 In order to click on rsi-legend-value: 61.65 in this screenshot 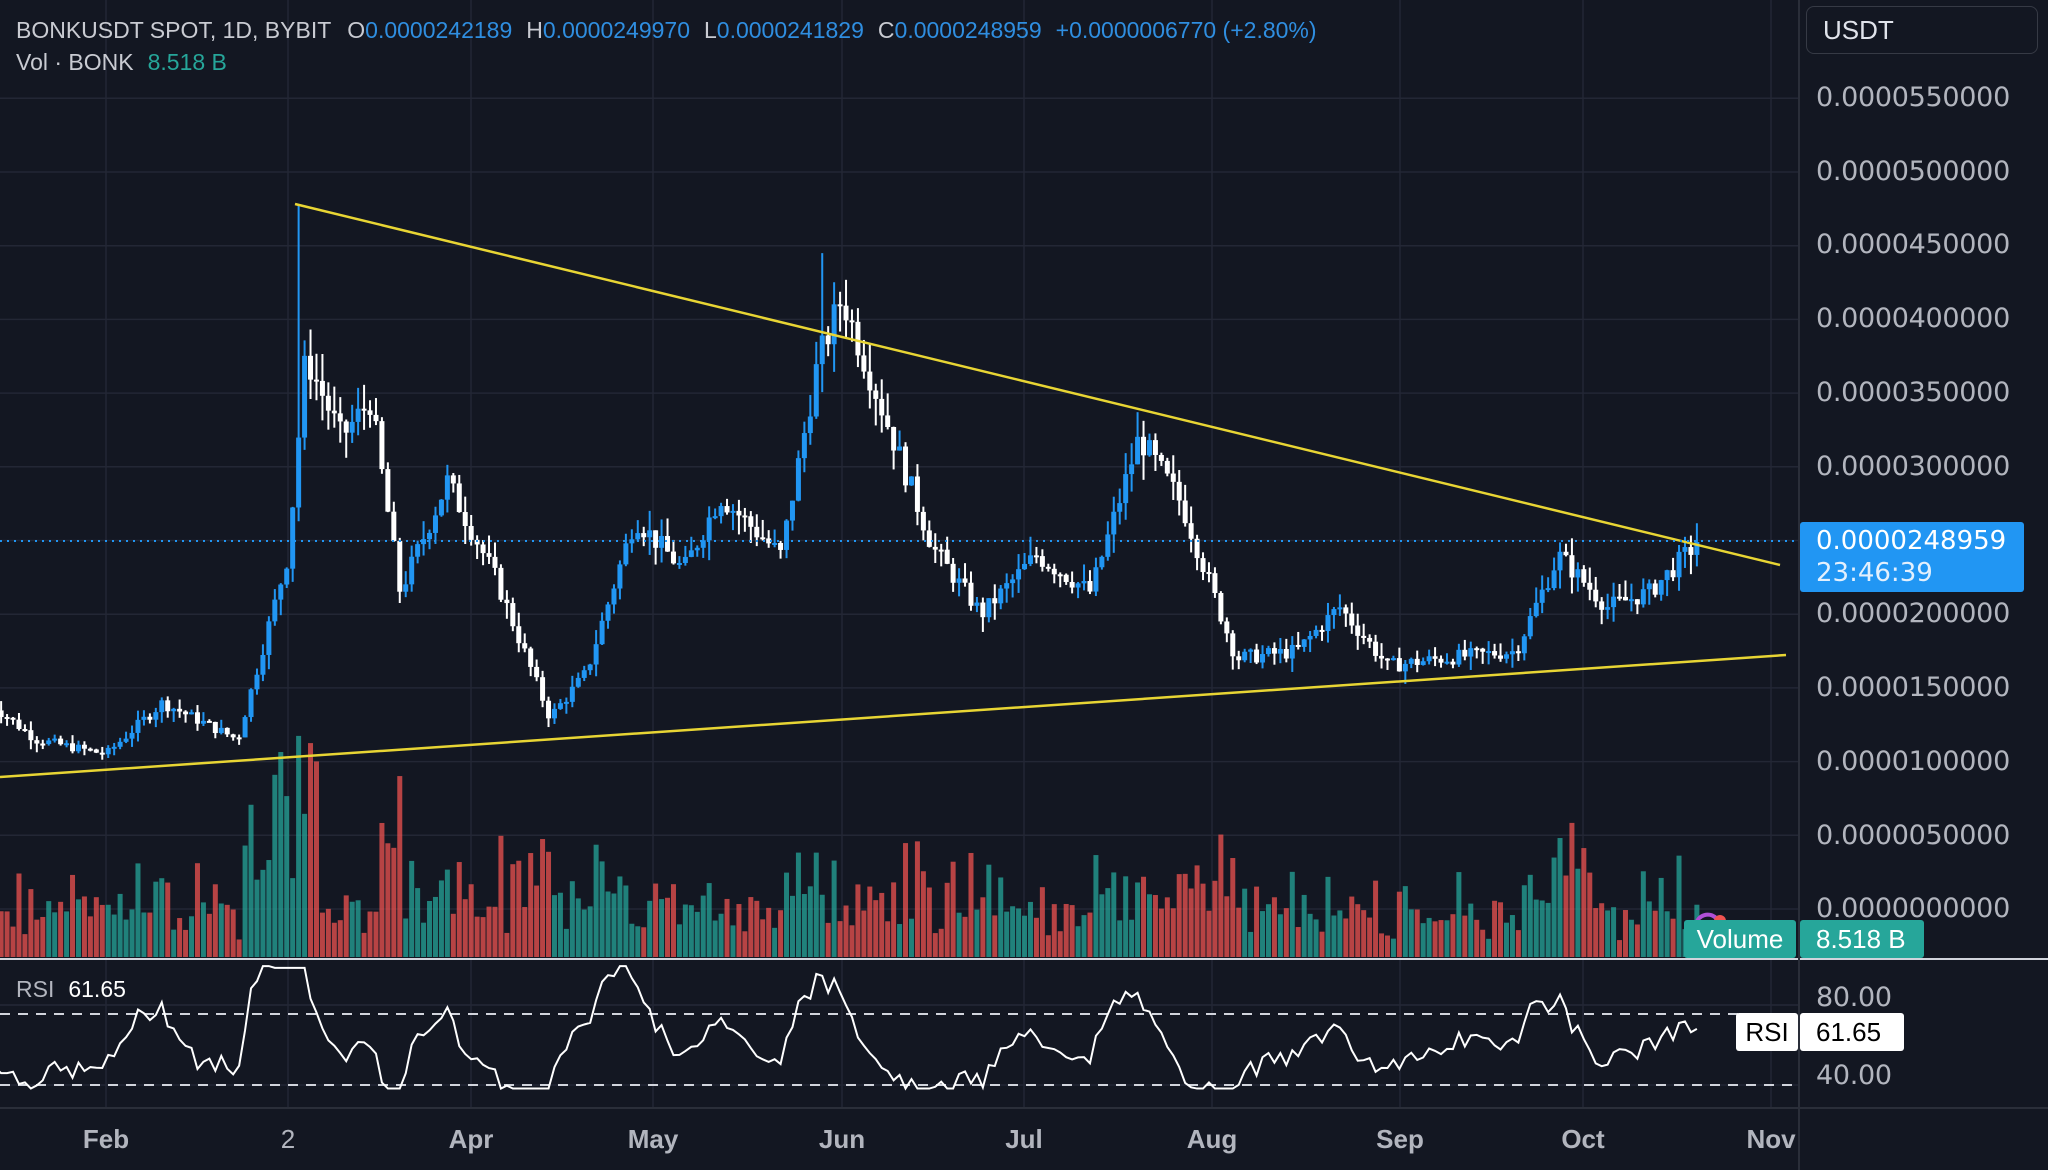, I will do `click(97, 989)`.